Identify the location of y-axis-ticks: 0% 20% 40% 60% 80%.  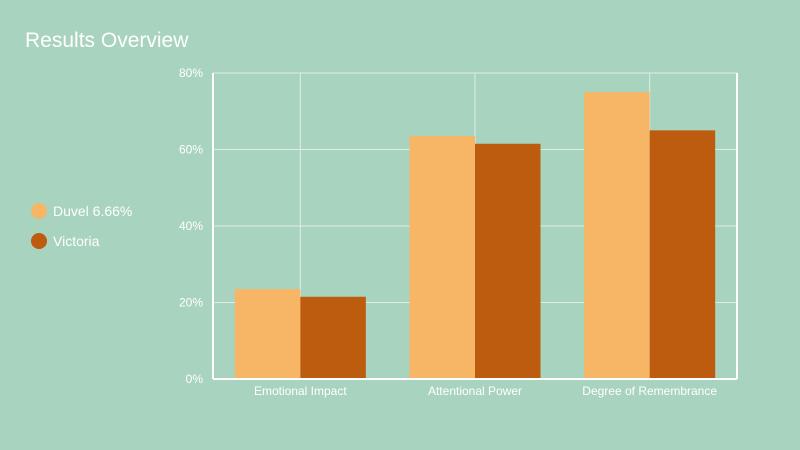
(191, 226).